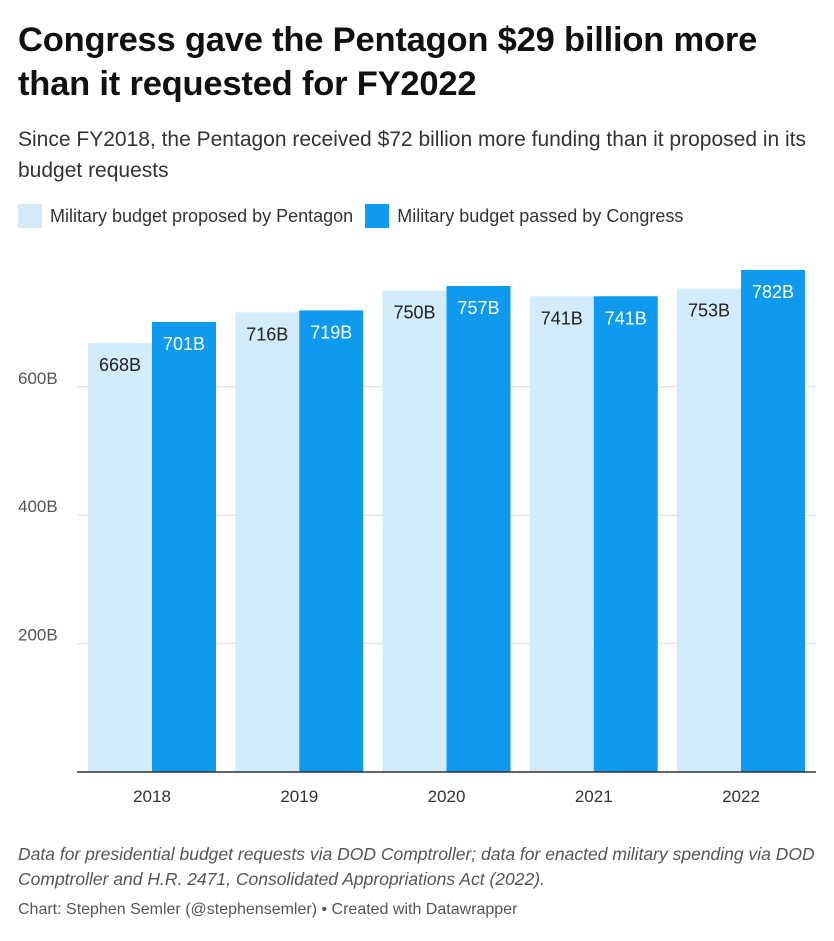  I want to click on data-label: 719B, so click(331, 332).